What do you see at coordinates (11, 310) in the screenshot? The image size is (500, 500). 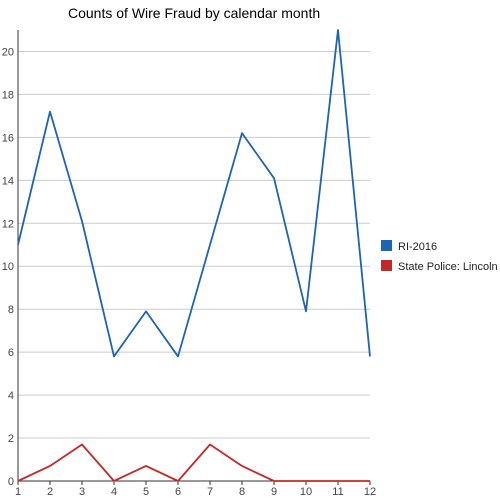 I see `y-tick-label: 8` at bounding box center [11, 310].